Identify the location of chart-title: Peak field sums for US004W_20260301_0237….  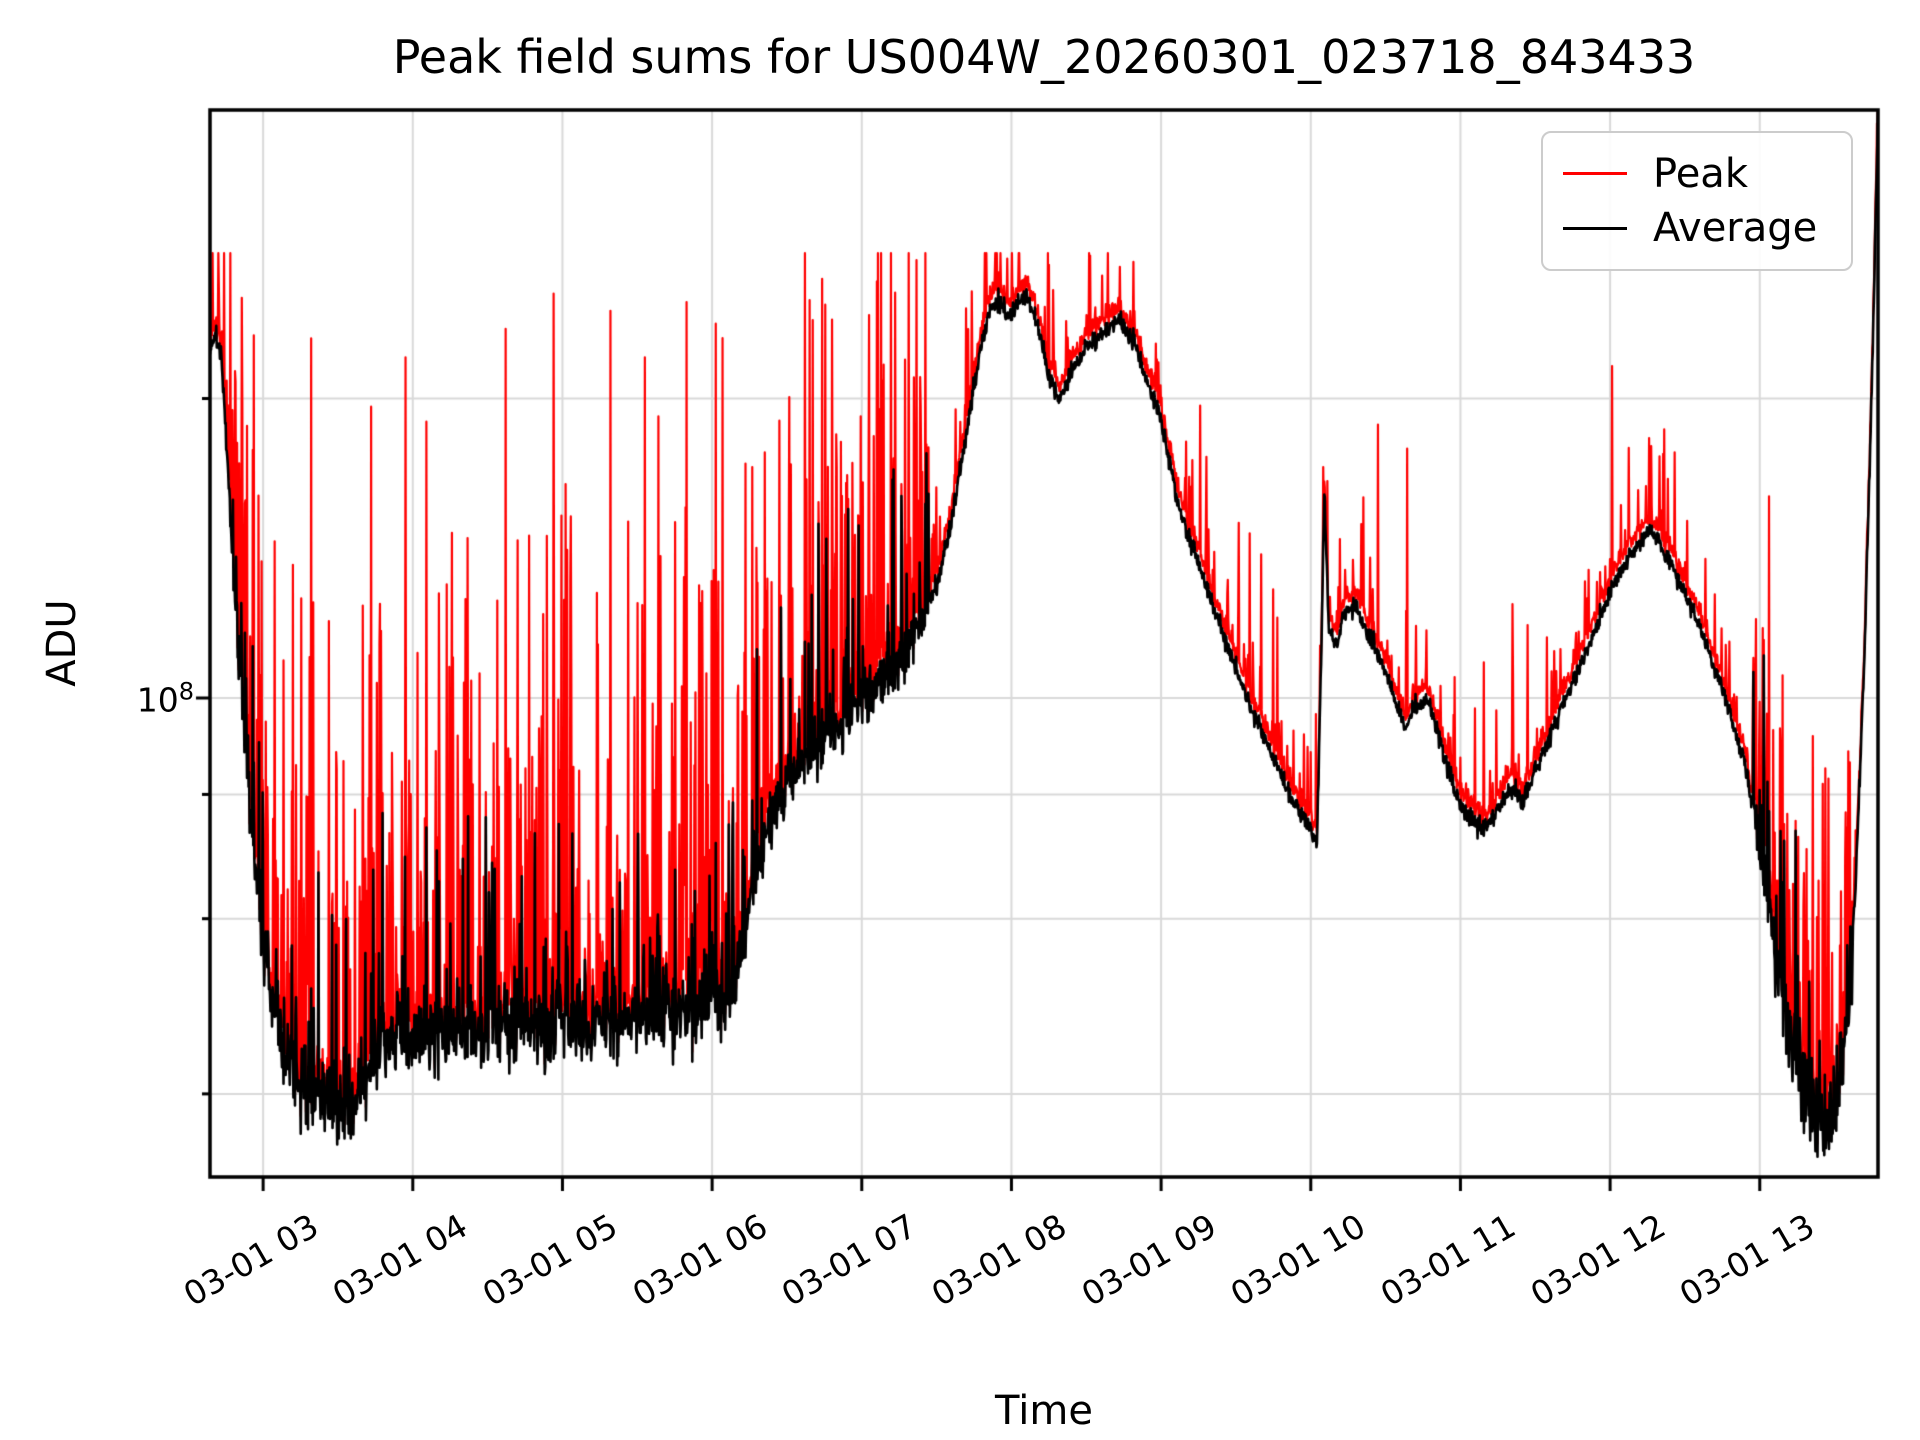
(1044, 57).